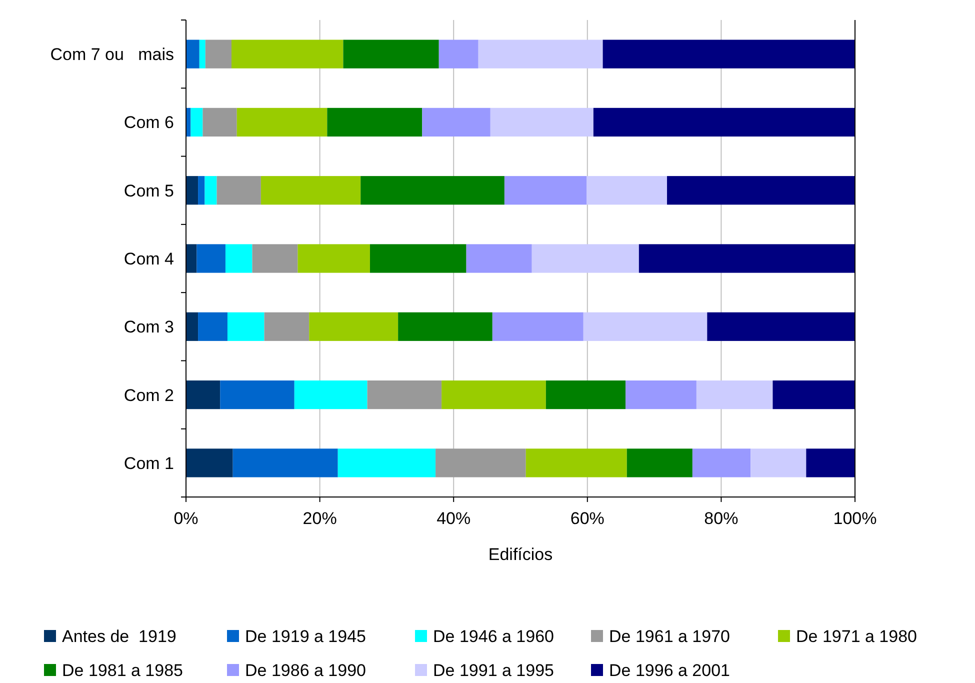 Image resolution: width=975 pixels, height=683 pixels. I want to click on x-tick-label: 40%, so click(453, 518).